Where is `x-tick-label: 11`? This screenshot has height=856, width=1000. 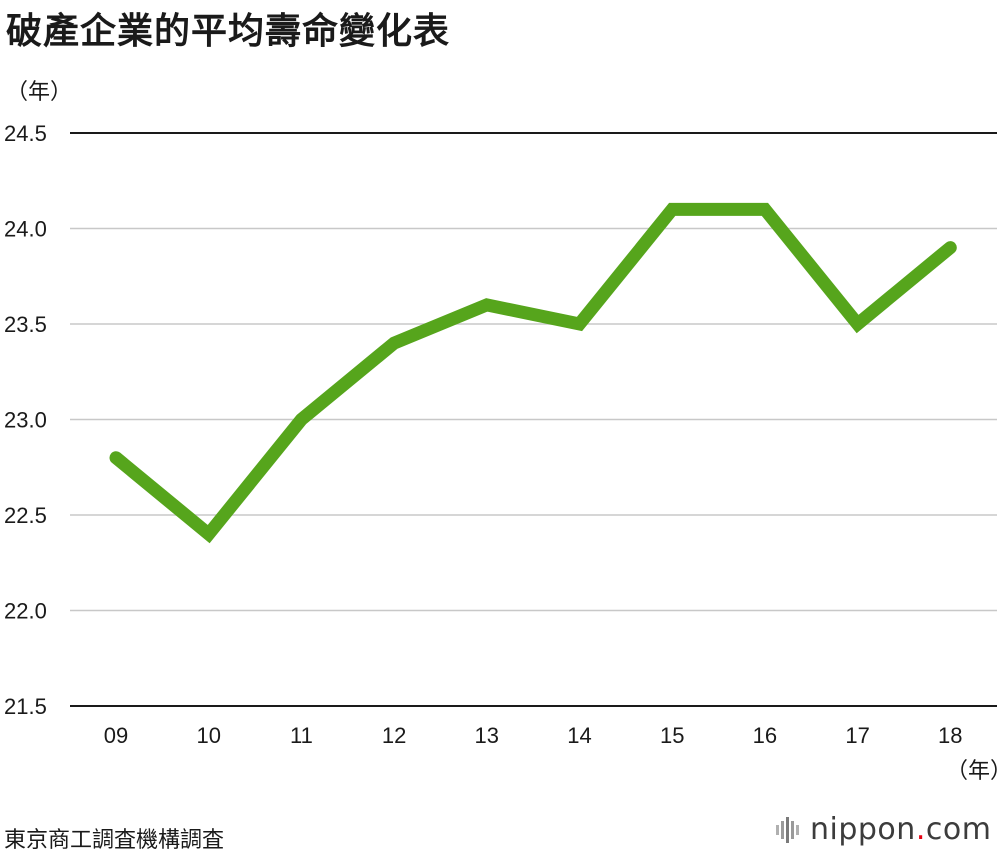 x-tick-label: 11 is located at coordinates (301, 735).